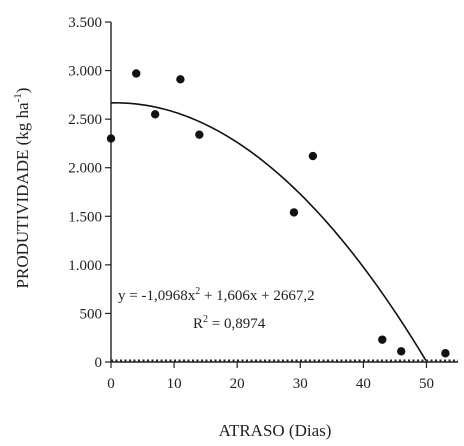 The height and width of the screenshot is (446, 464). Describe the element at coordinates (237, 324) in the screenshot. I see `r2-value: = 0,8974` at that location.